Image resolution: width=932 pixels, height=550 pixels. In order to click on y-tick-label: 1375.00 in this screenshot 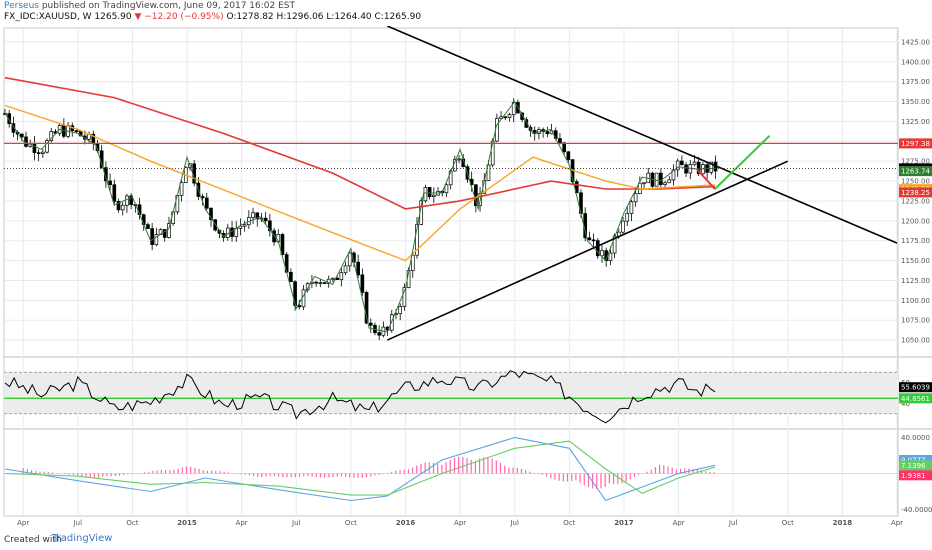, I will do `click(915, 82)`.